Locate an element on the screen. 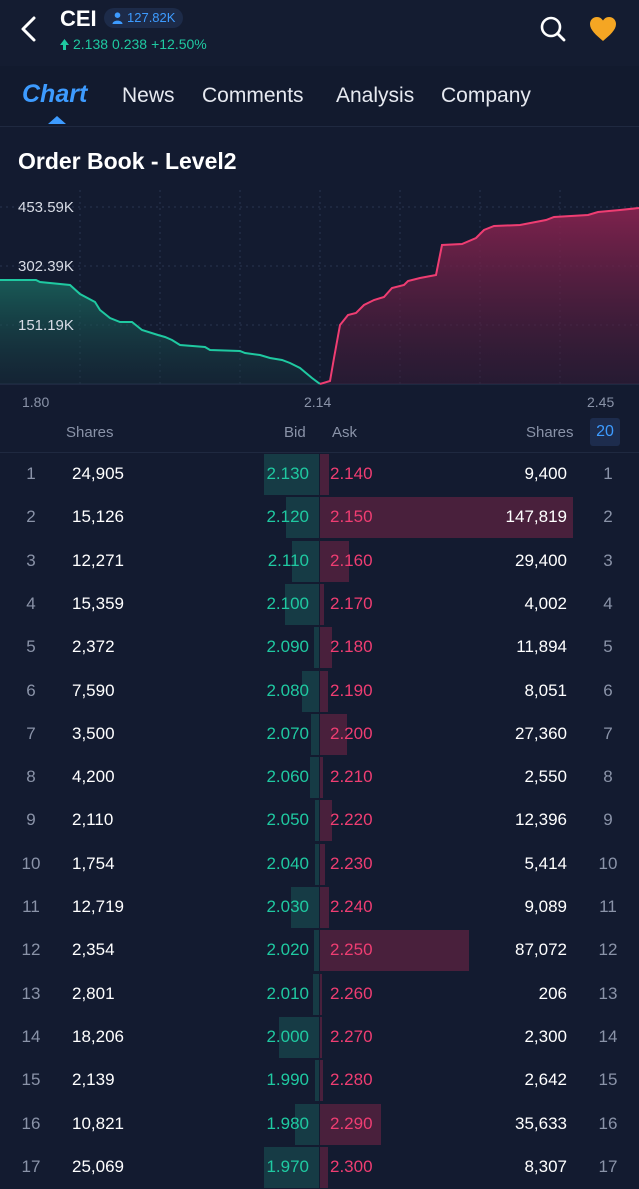 The width and height of the screenshot is (639, 1189). favorite-button is located at coordinates (603, 29).